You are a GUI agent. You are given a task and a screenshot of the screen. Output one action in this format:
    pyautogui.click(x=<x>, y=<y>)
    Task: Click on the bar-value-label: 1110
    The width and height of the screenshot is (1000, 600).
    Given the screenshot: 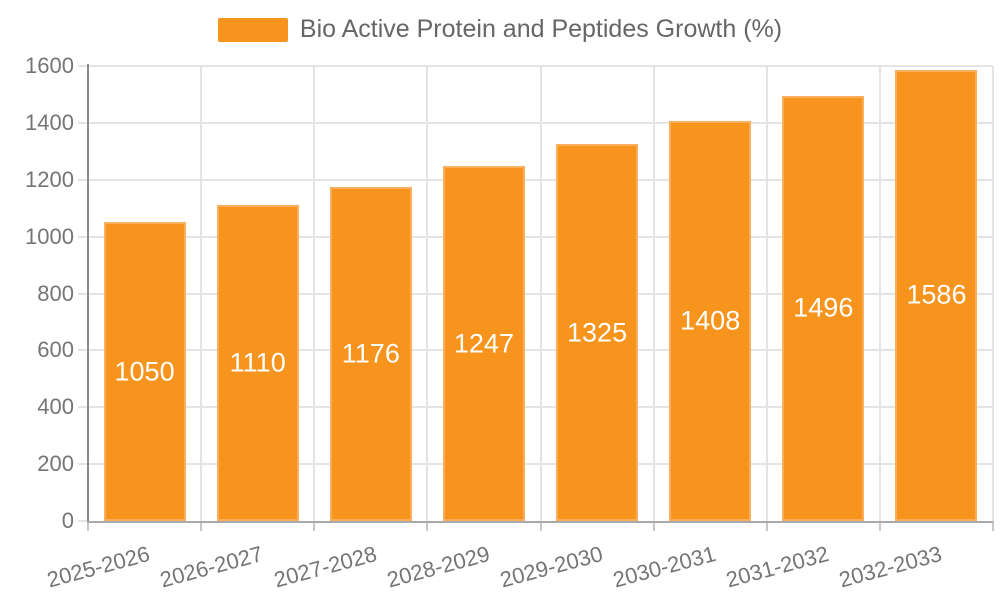 What is the action you would take?
    pyautogui.click(x=257, y=362)
    